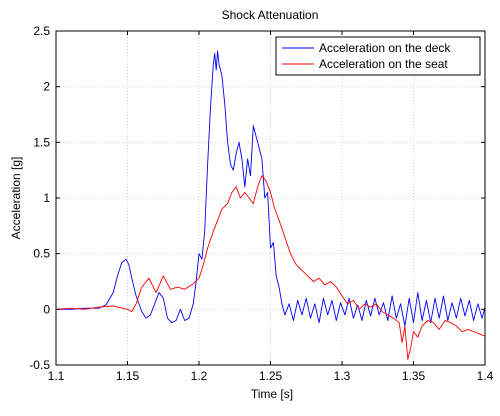  Describe the element at coordinates (46, 198) in the screenshot. I see `y-tick-label: 1` at that location.